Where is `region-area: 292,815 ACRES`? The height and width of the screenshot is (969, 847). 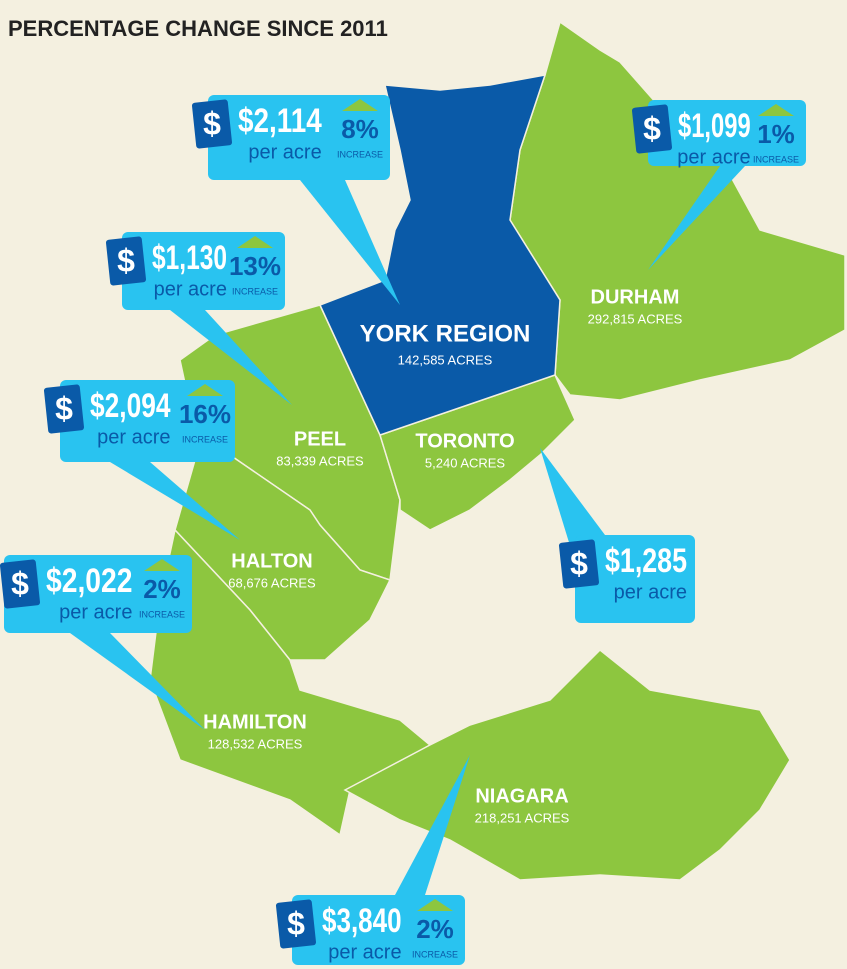 region-area: 292,815 ACRES is located at coordinates (635, 318).